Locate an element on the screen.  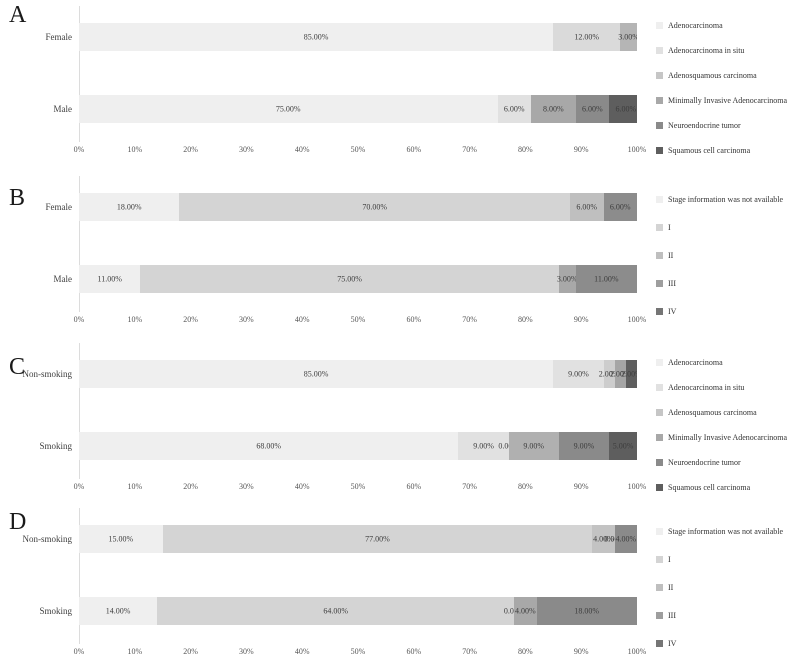
stacked-bar-male: 11.00% 75.00% 3.00% 11.00% is located at coordinates (358, 279).